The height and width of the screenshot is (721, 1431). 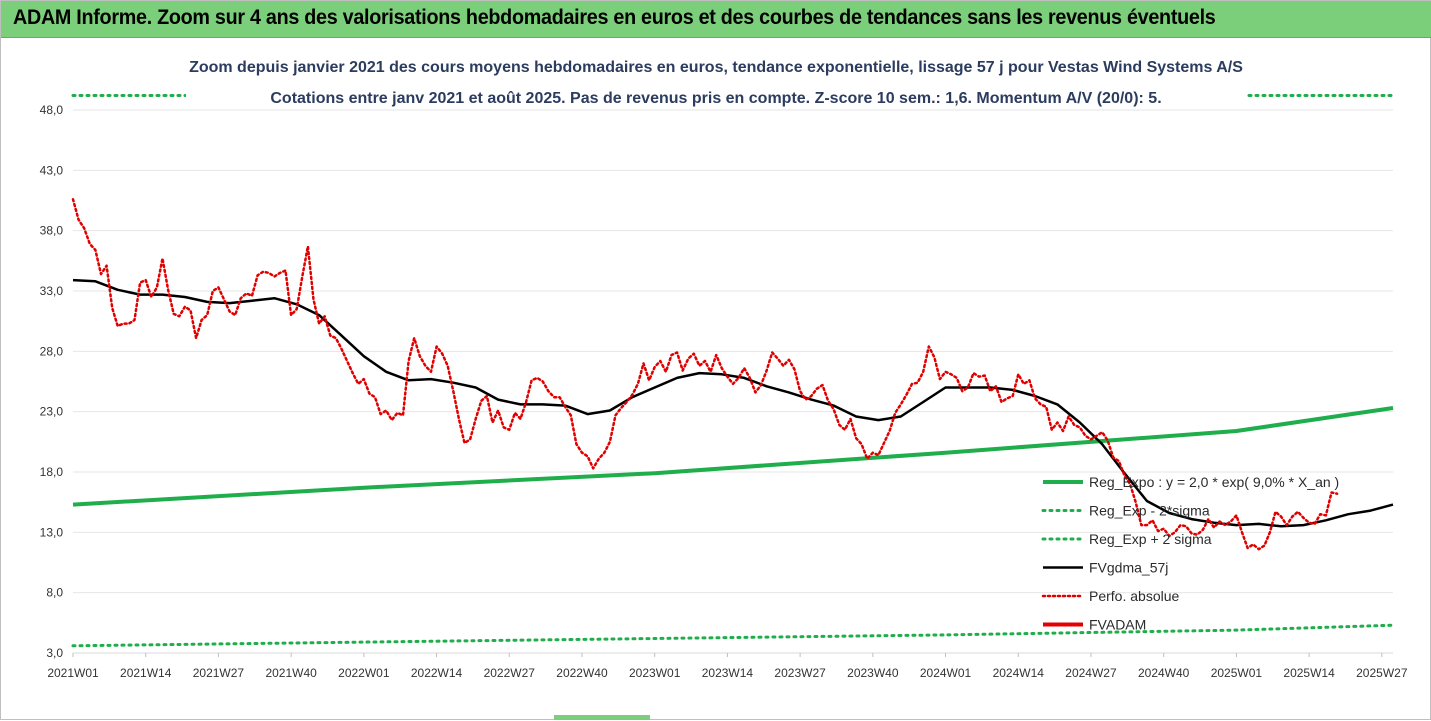 What do you see at coordinates (1117, 625) in the screenshot?
I see `legend-label: FVADAM` at bounding box center [1117, 625].